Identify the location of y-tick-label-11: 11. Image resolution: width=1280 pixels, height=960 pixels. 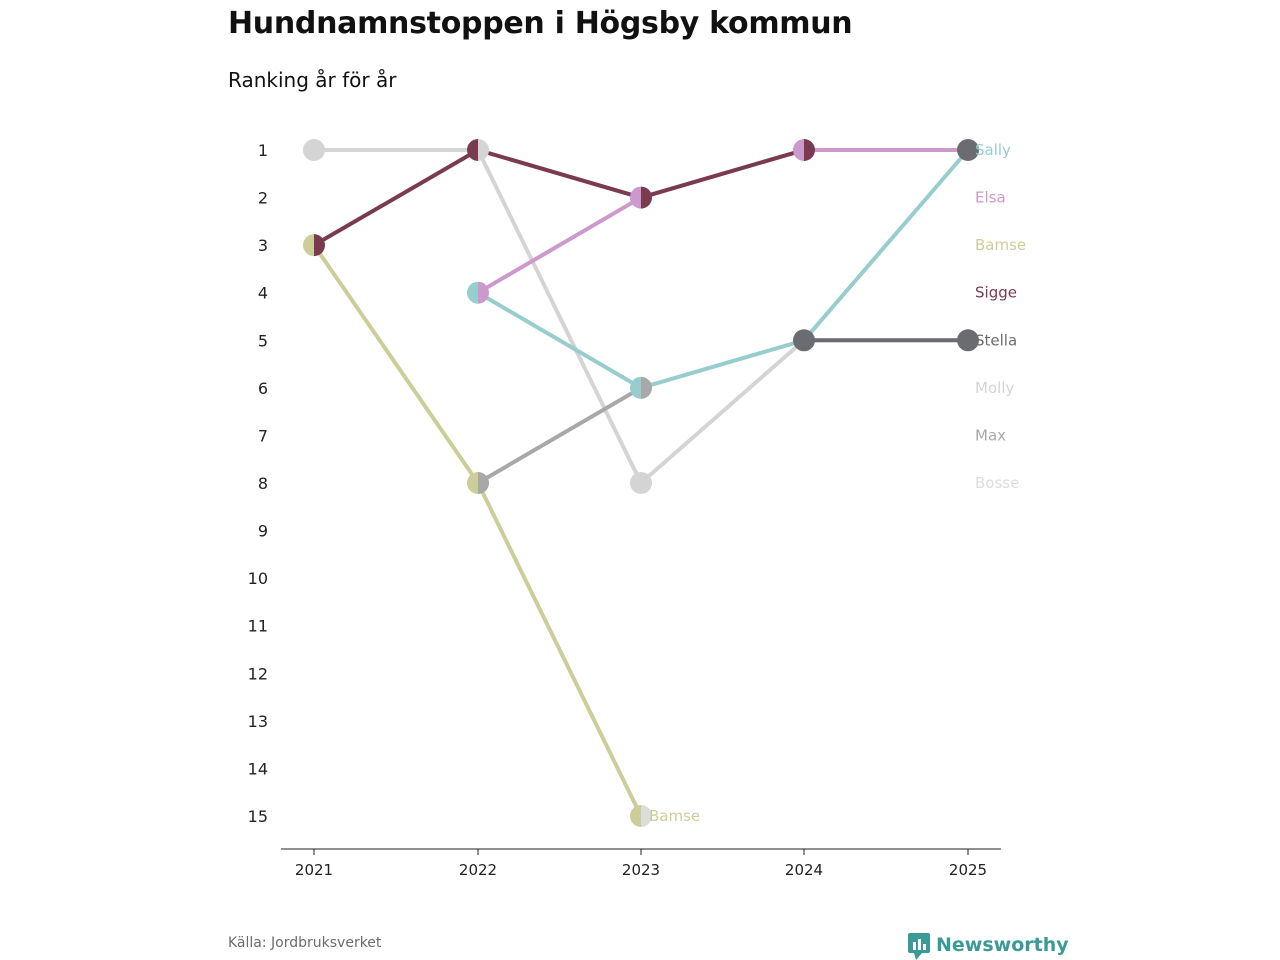
(258, 626).